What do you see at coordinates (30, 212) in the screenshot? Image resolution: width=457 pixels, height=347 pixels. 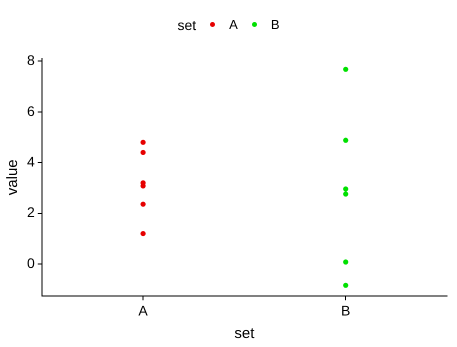 I see `y-tick-label: 2` at bounding box center [30, 212].